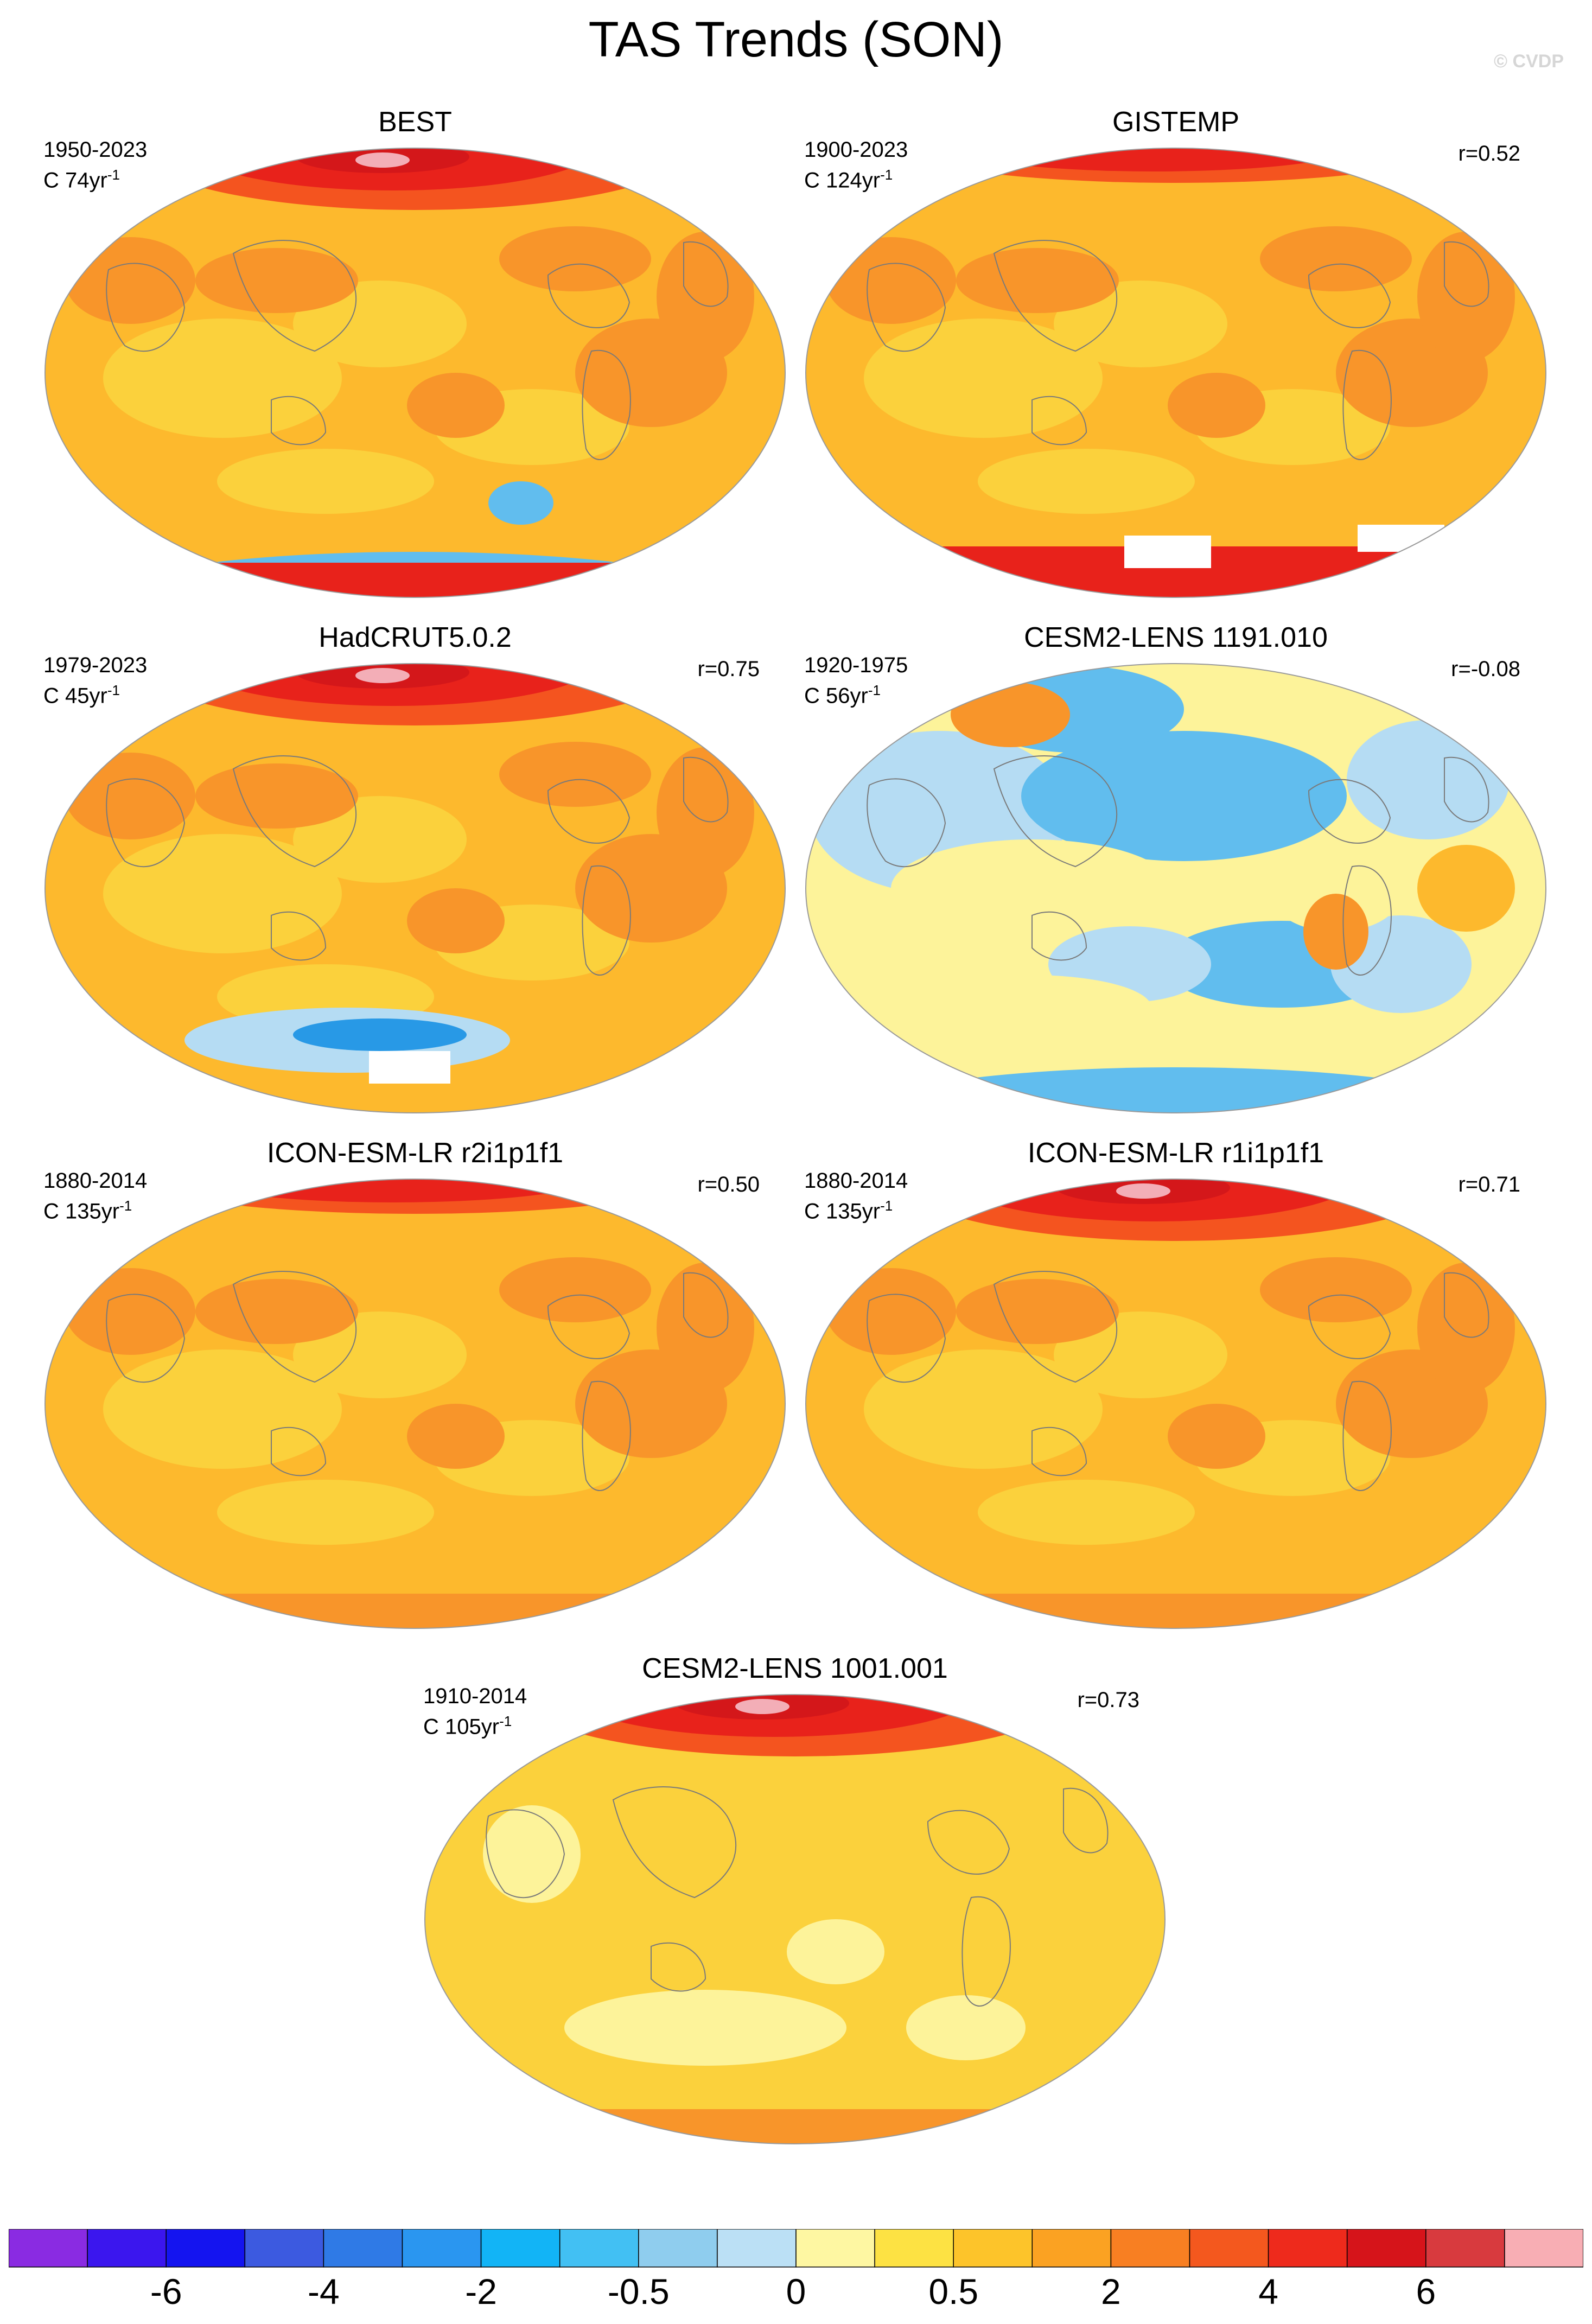 This screenshot has height=2324, width=1592. Describe the element at coordinates (95, 1181) in the screenshot. I see `period-label: 1880-2014` at that location.